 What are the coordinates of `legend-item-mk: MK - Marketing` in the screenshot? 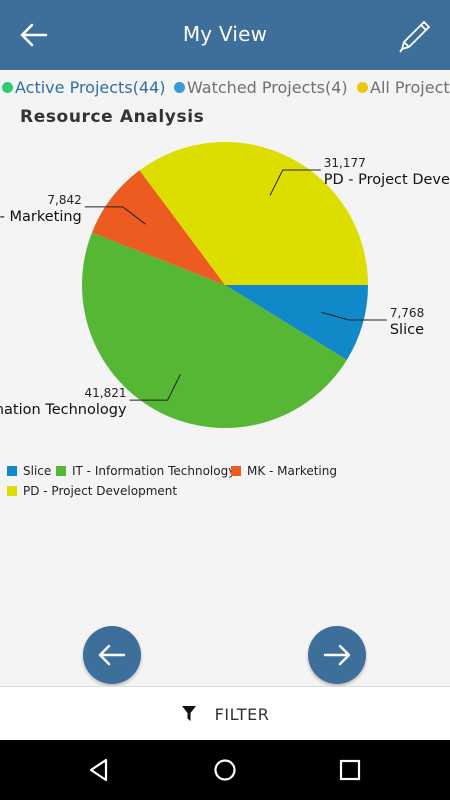 It's located at (284, 471).